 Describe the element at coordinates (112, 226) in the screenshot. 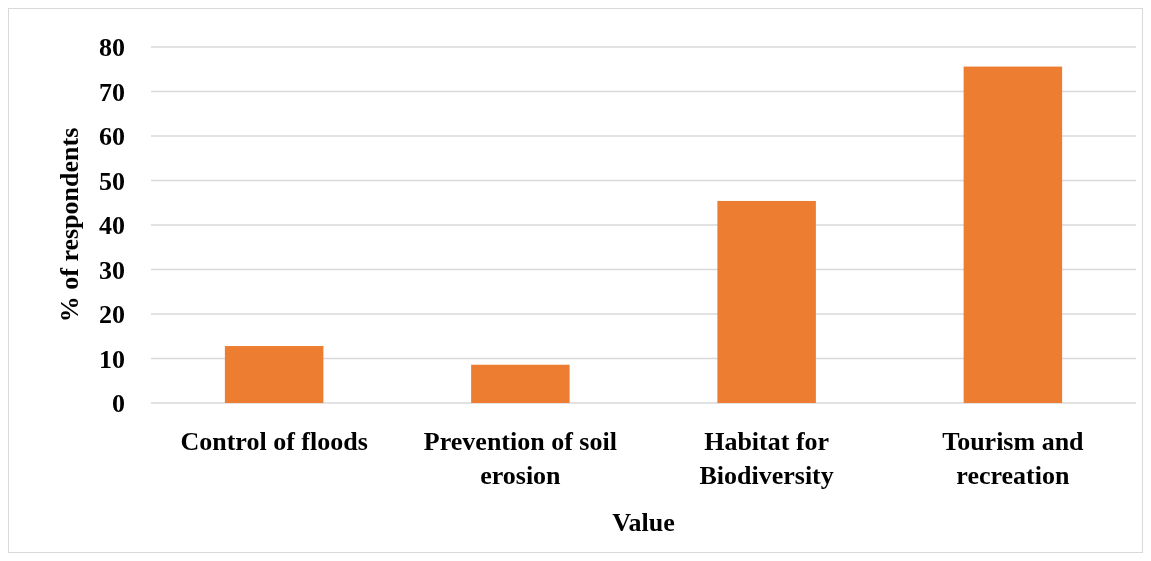

I see `y-tick-label: 40` at that location.